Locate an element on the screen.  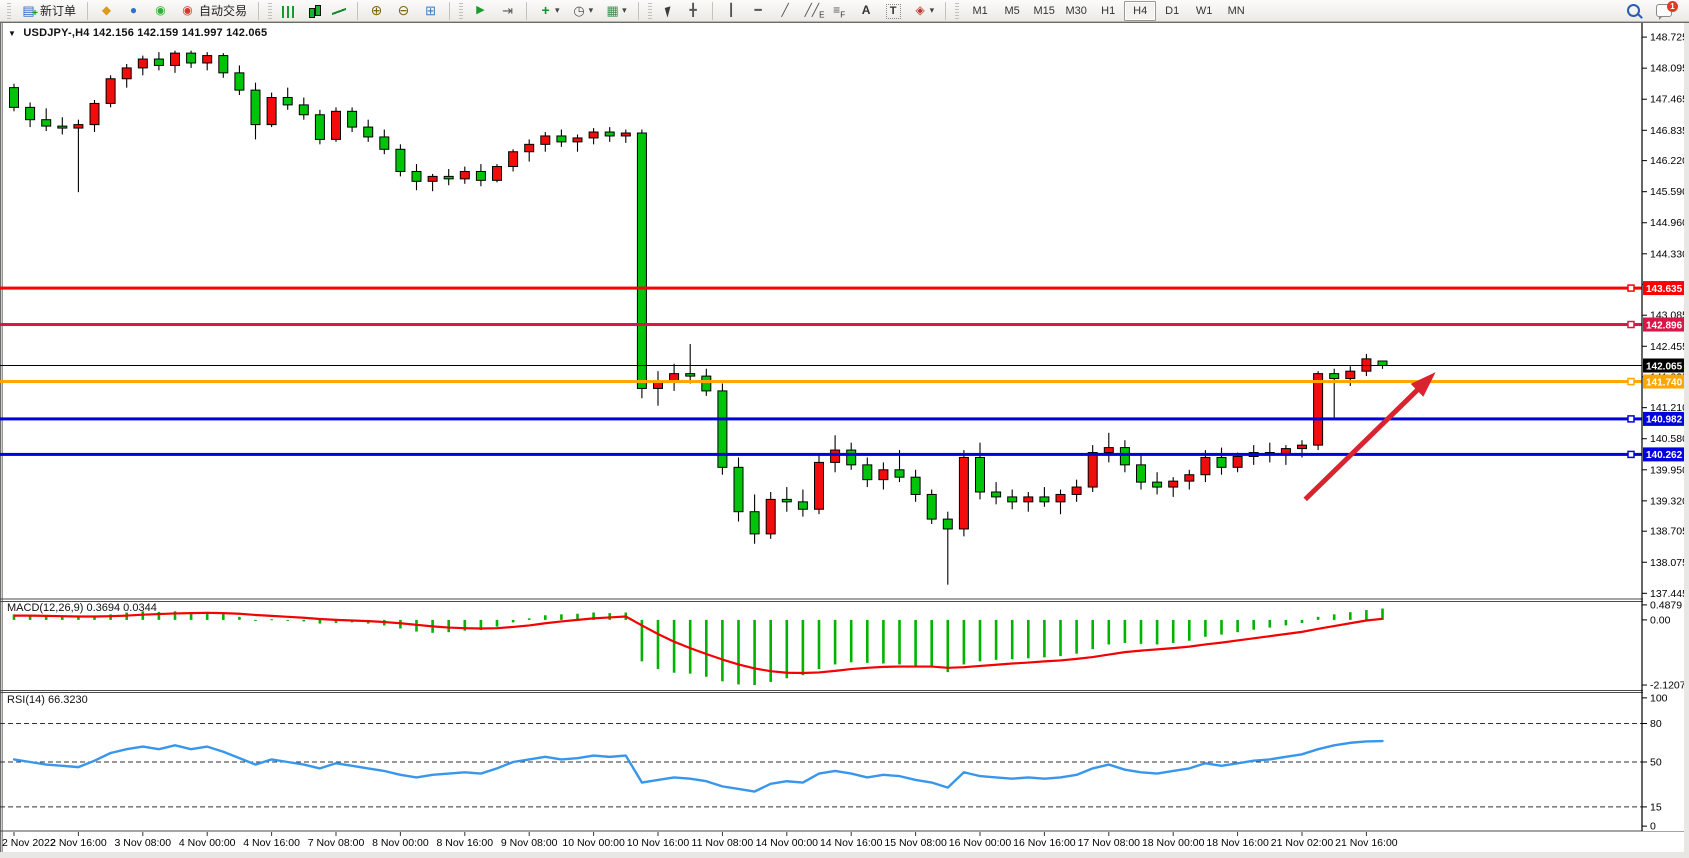
zoom-in-button: ⊕ is located at coordinates (376, 11).